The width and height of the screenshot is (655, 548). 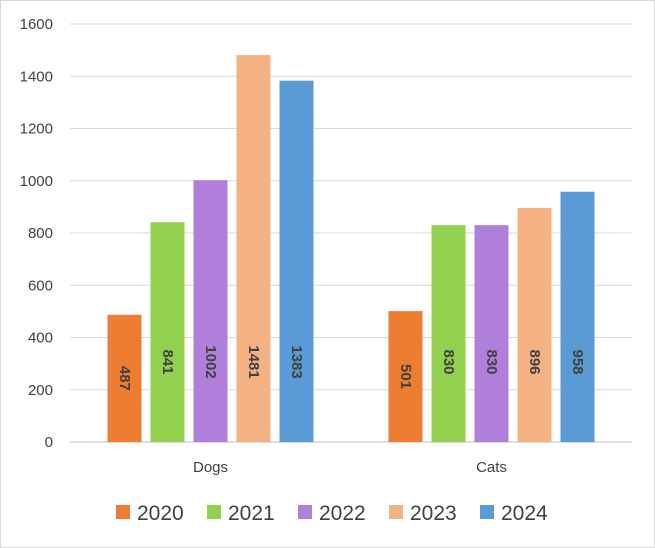 What do you see at coordinates (40, 285) in the screenshot?
I see `y-tick-label: 600` at bounding box center [40, 285].